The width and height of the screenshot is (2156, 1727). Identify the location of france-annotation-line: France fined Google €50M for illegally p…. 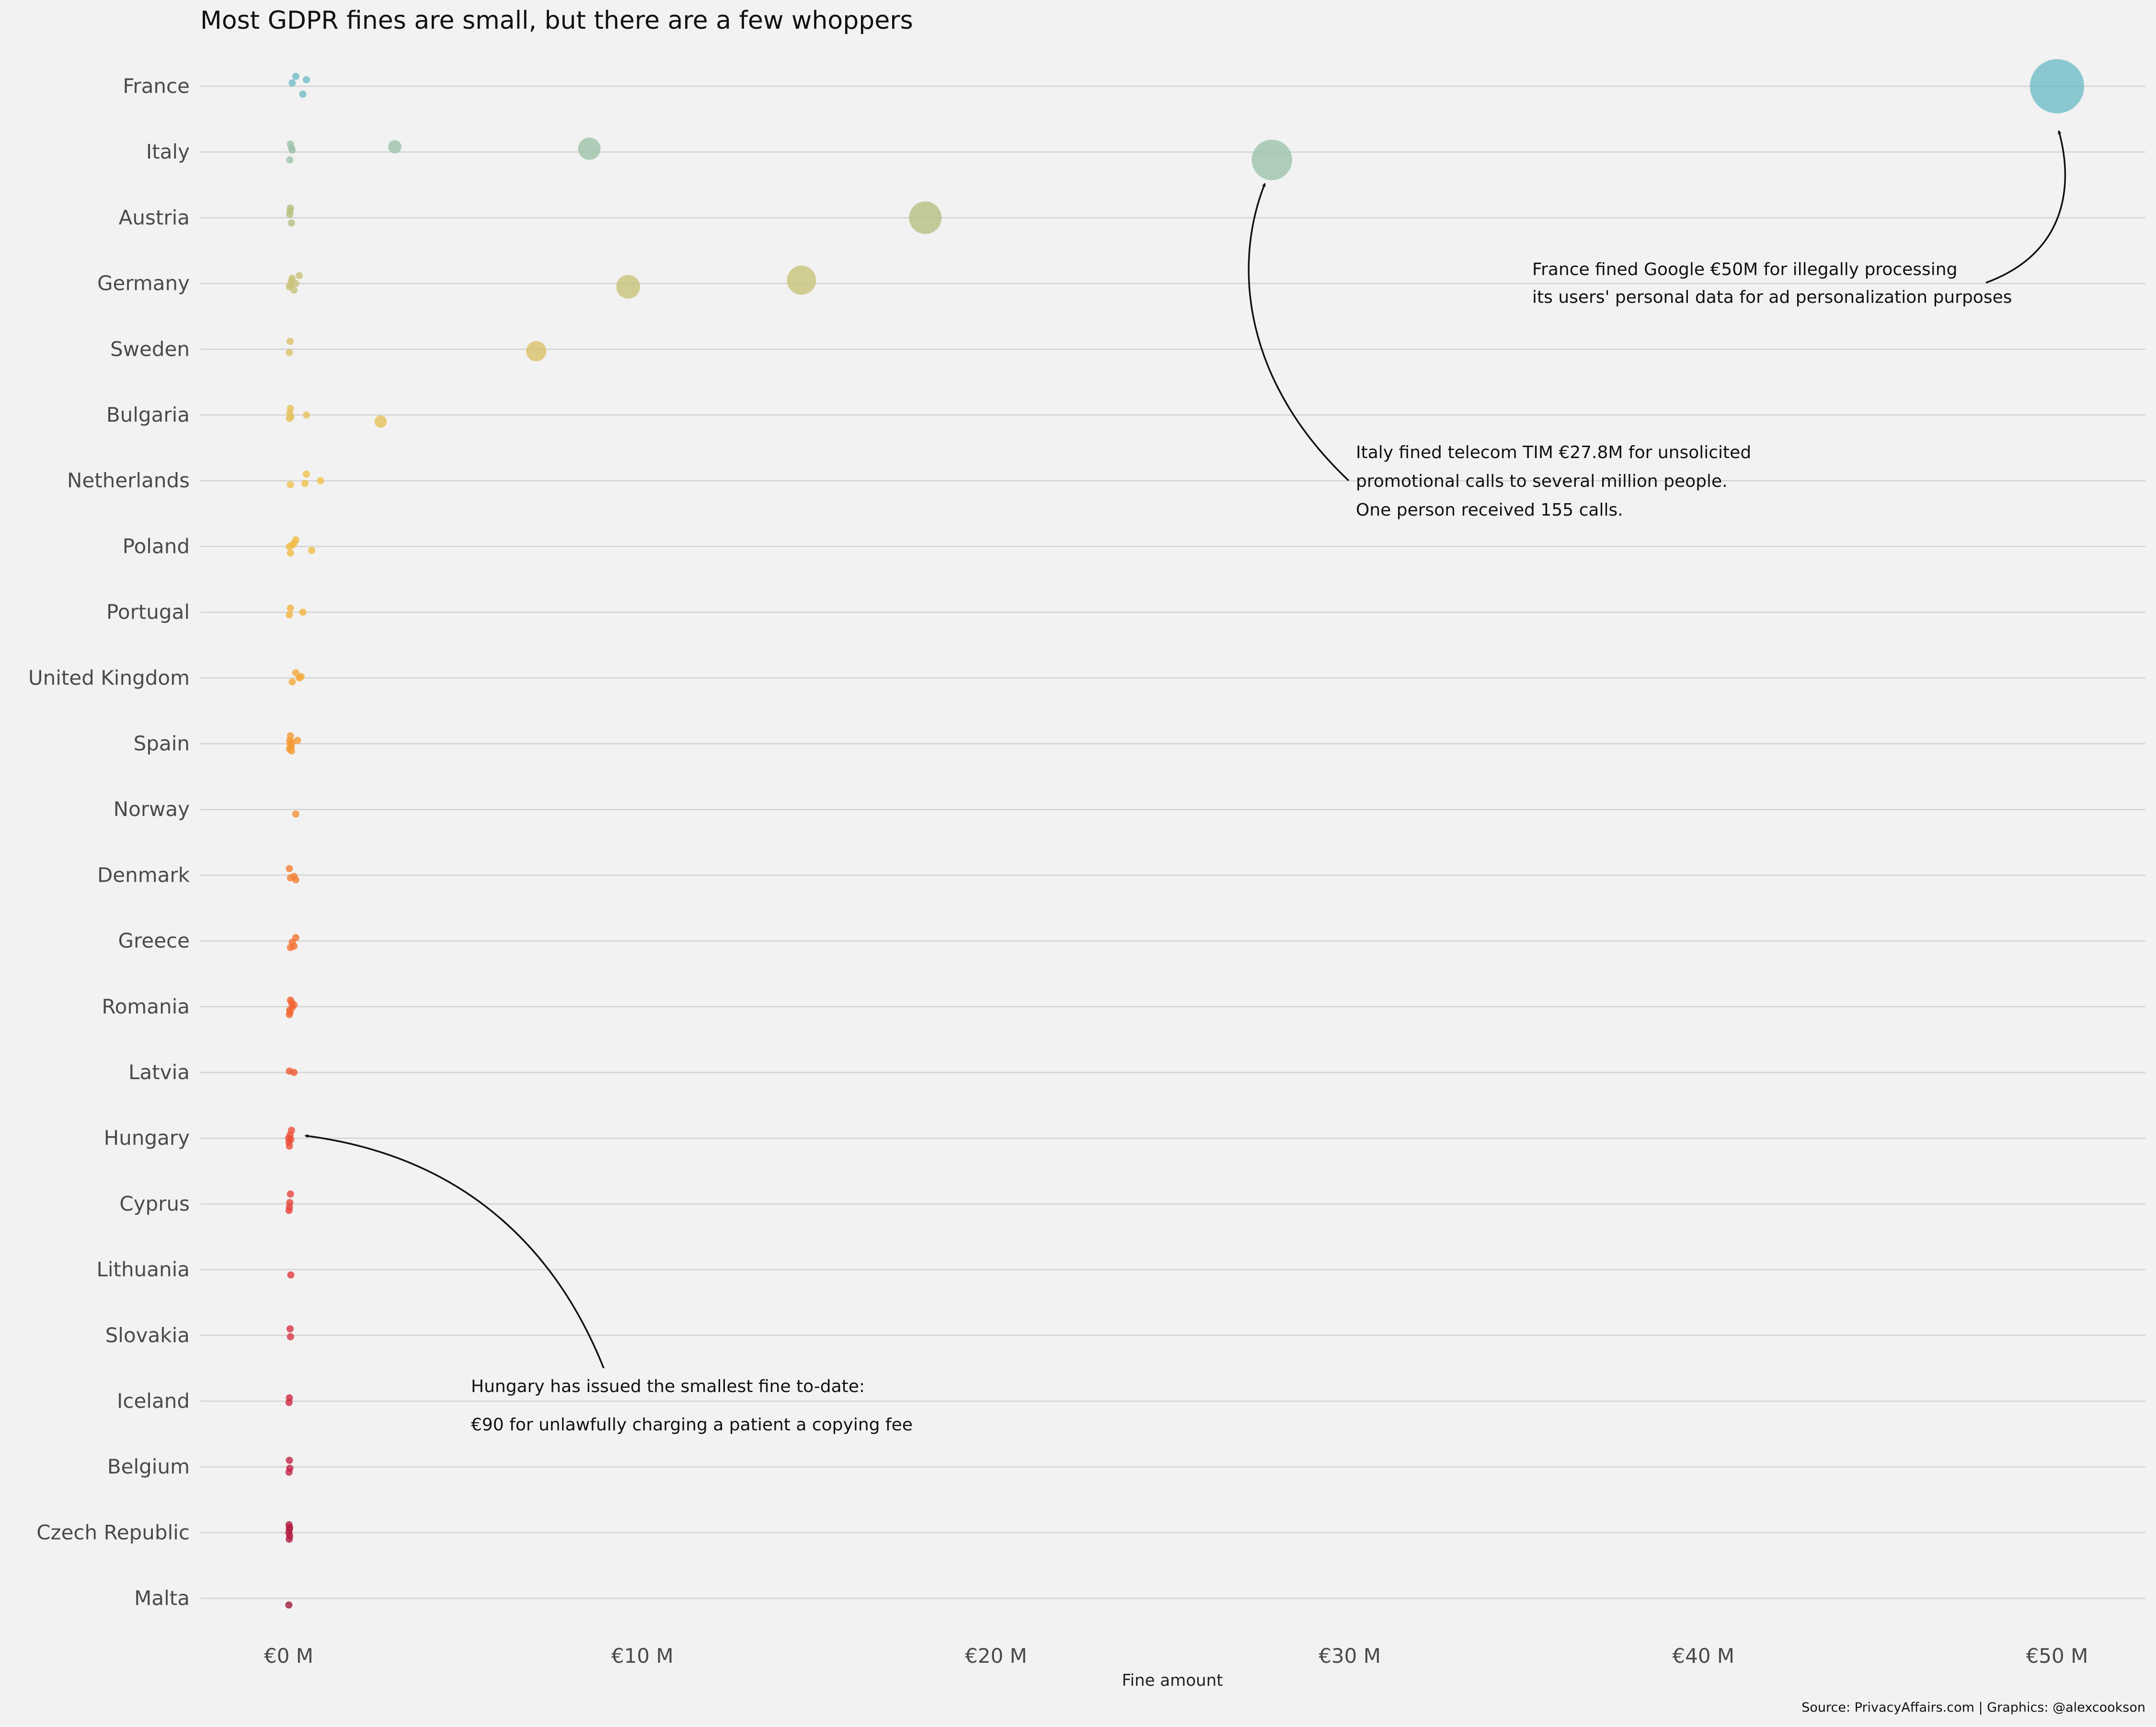
(1744, 269).